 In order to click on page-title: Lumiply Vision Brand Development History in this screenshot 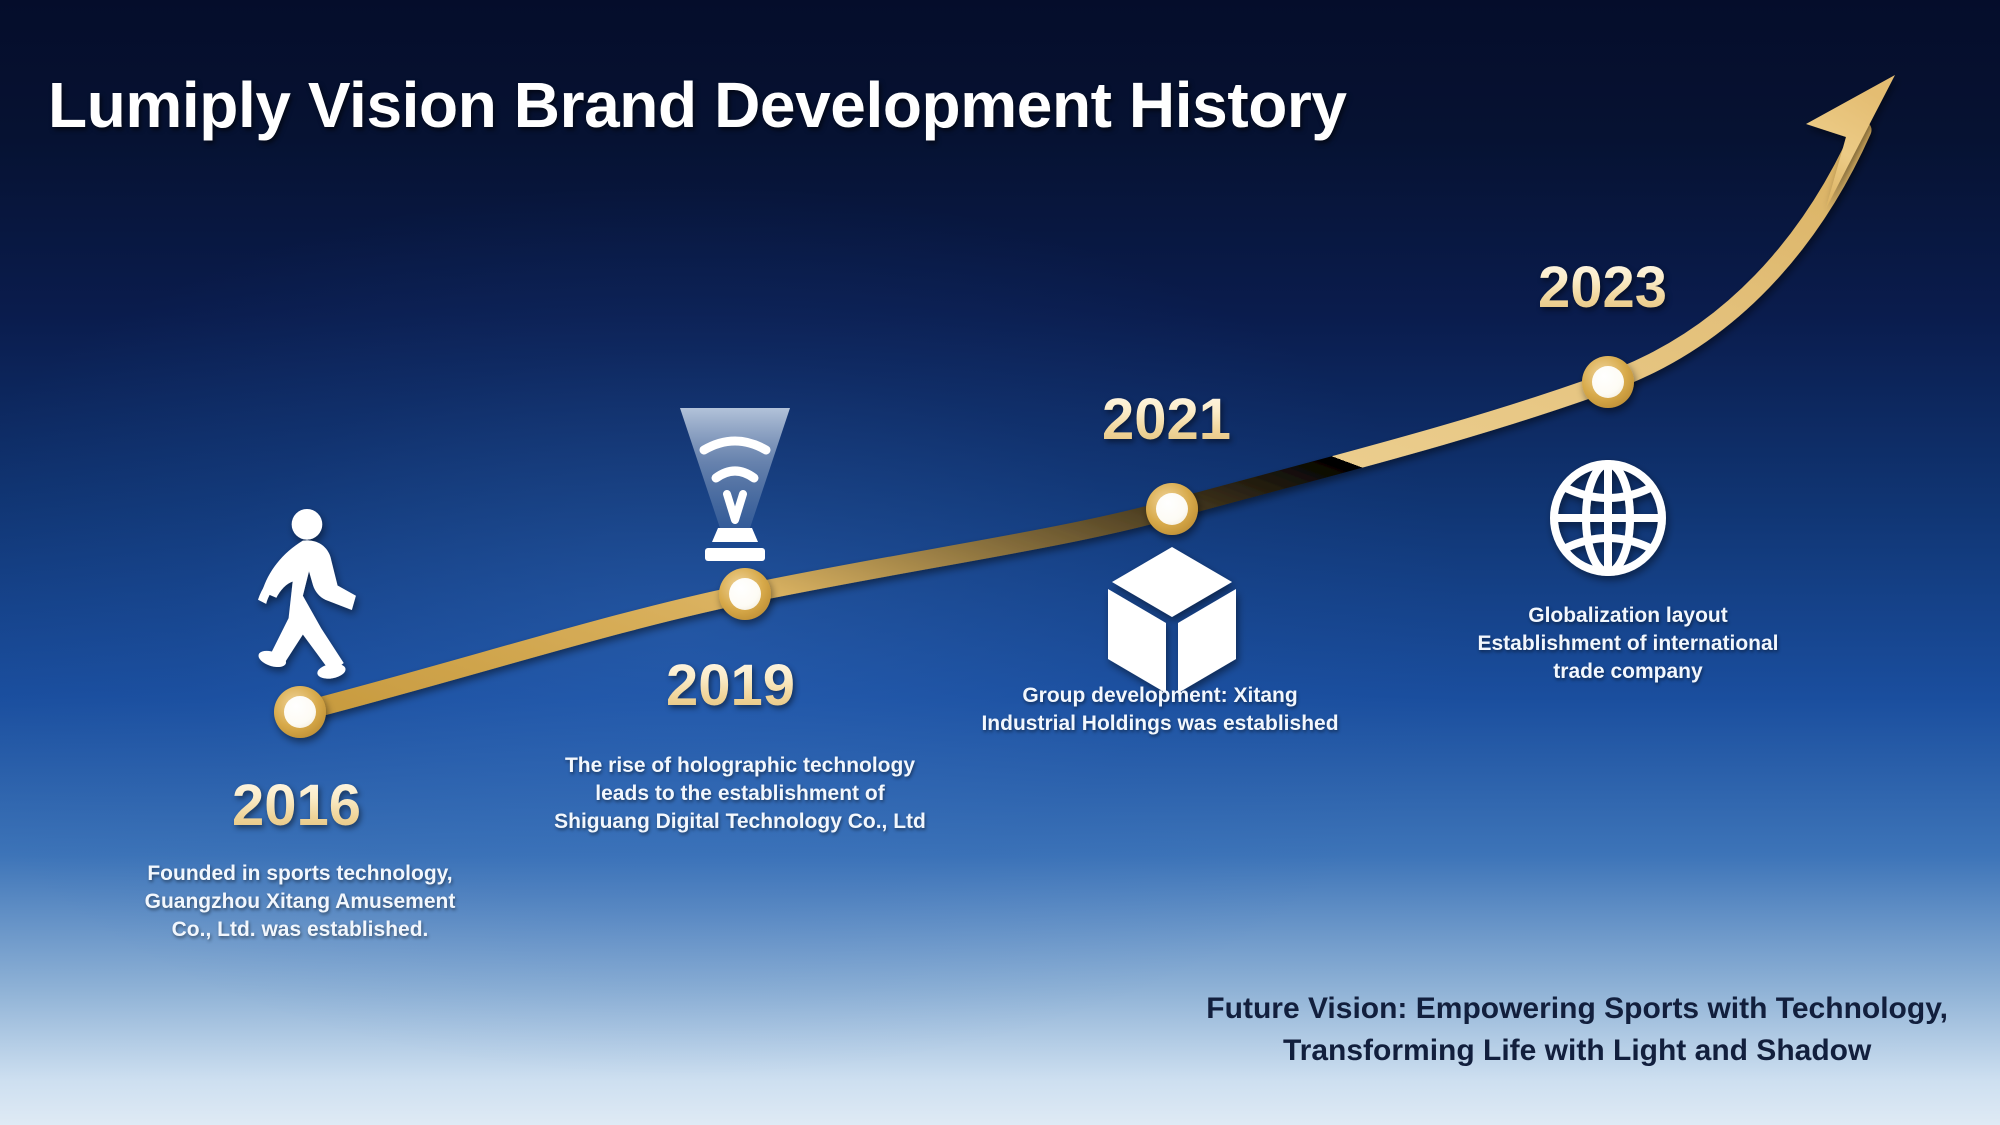, I will do `click(697, 105)`.